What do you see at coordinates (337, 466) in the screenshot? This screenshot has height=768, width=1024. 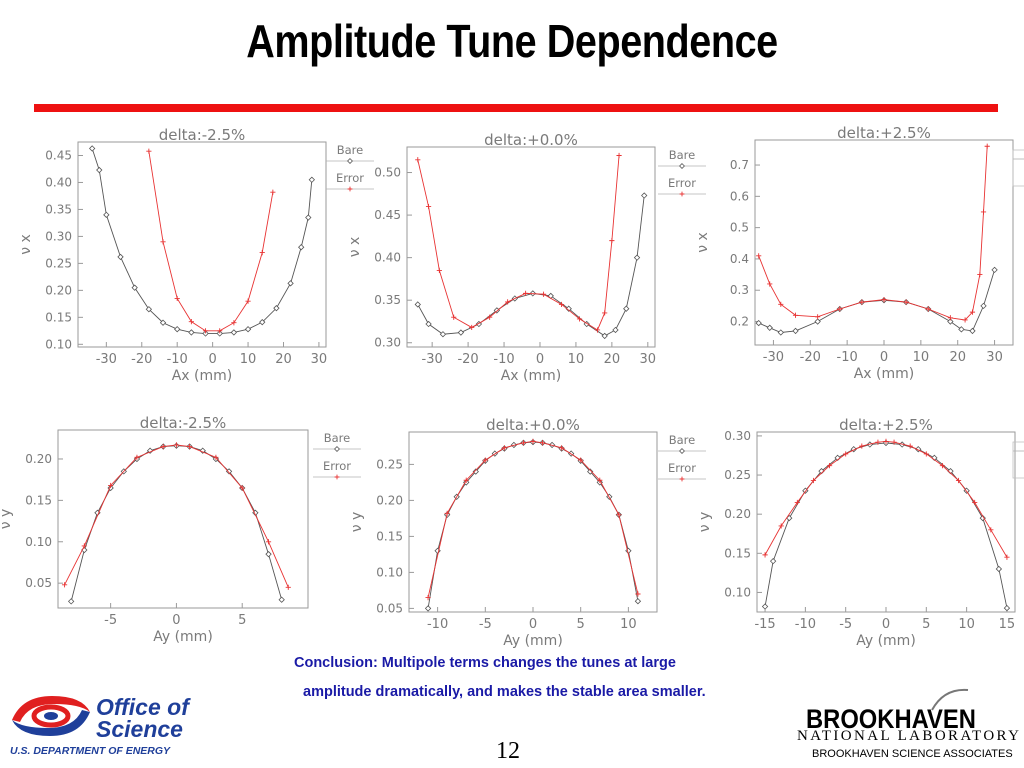 I see `legend-label: Error` at bounding box center [337, 466].